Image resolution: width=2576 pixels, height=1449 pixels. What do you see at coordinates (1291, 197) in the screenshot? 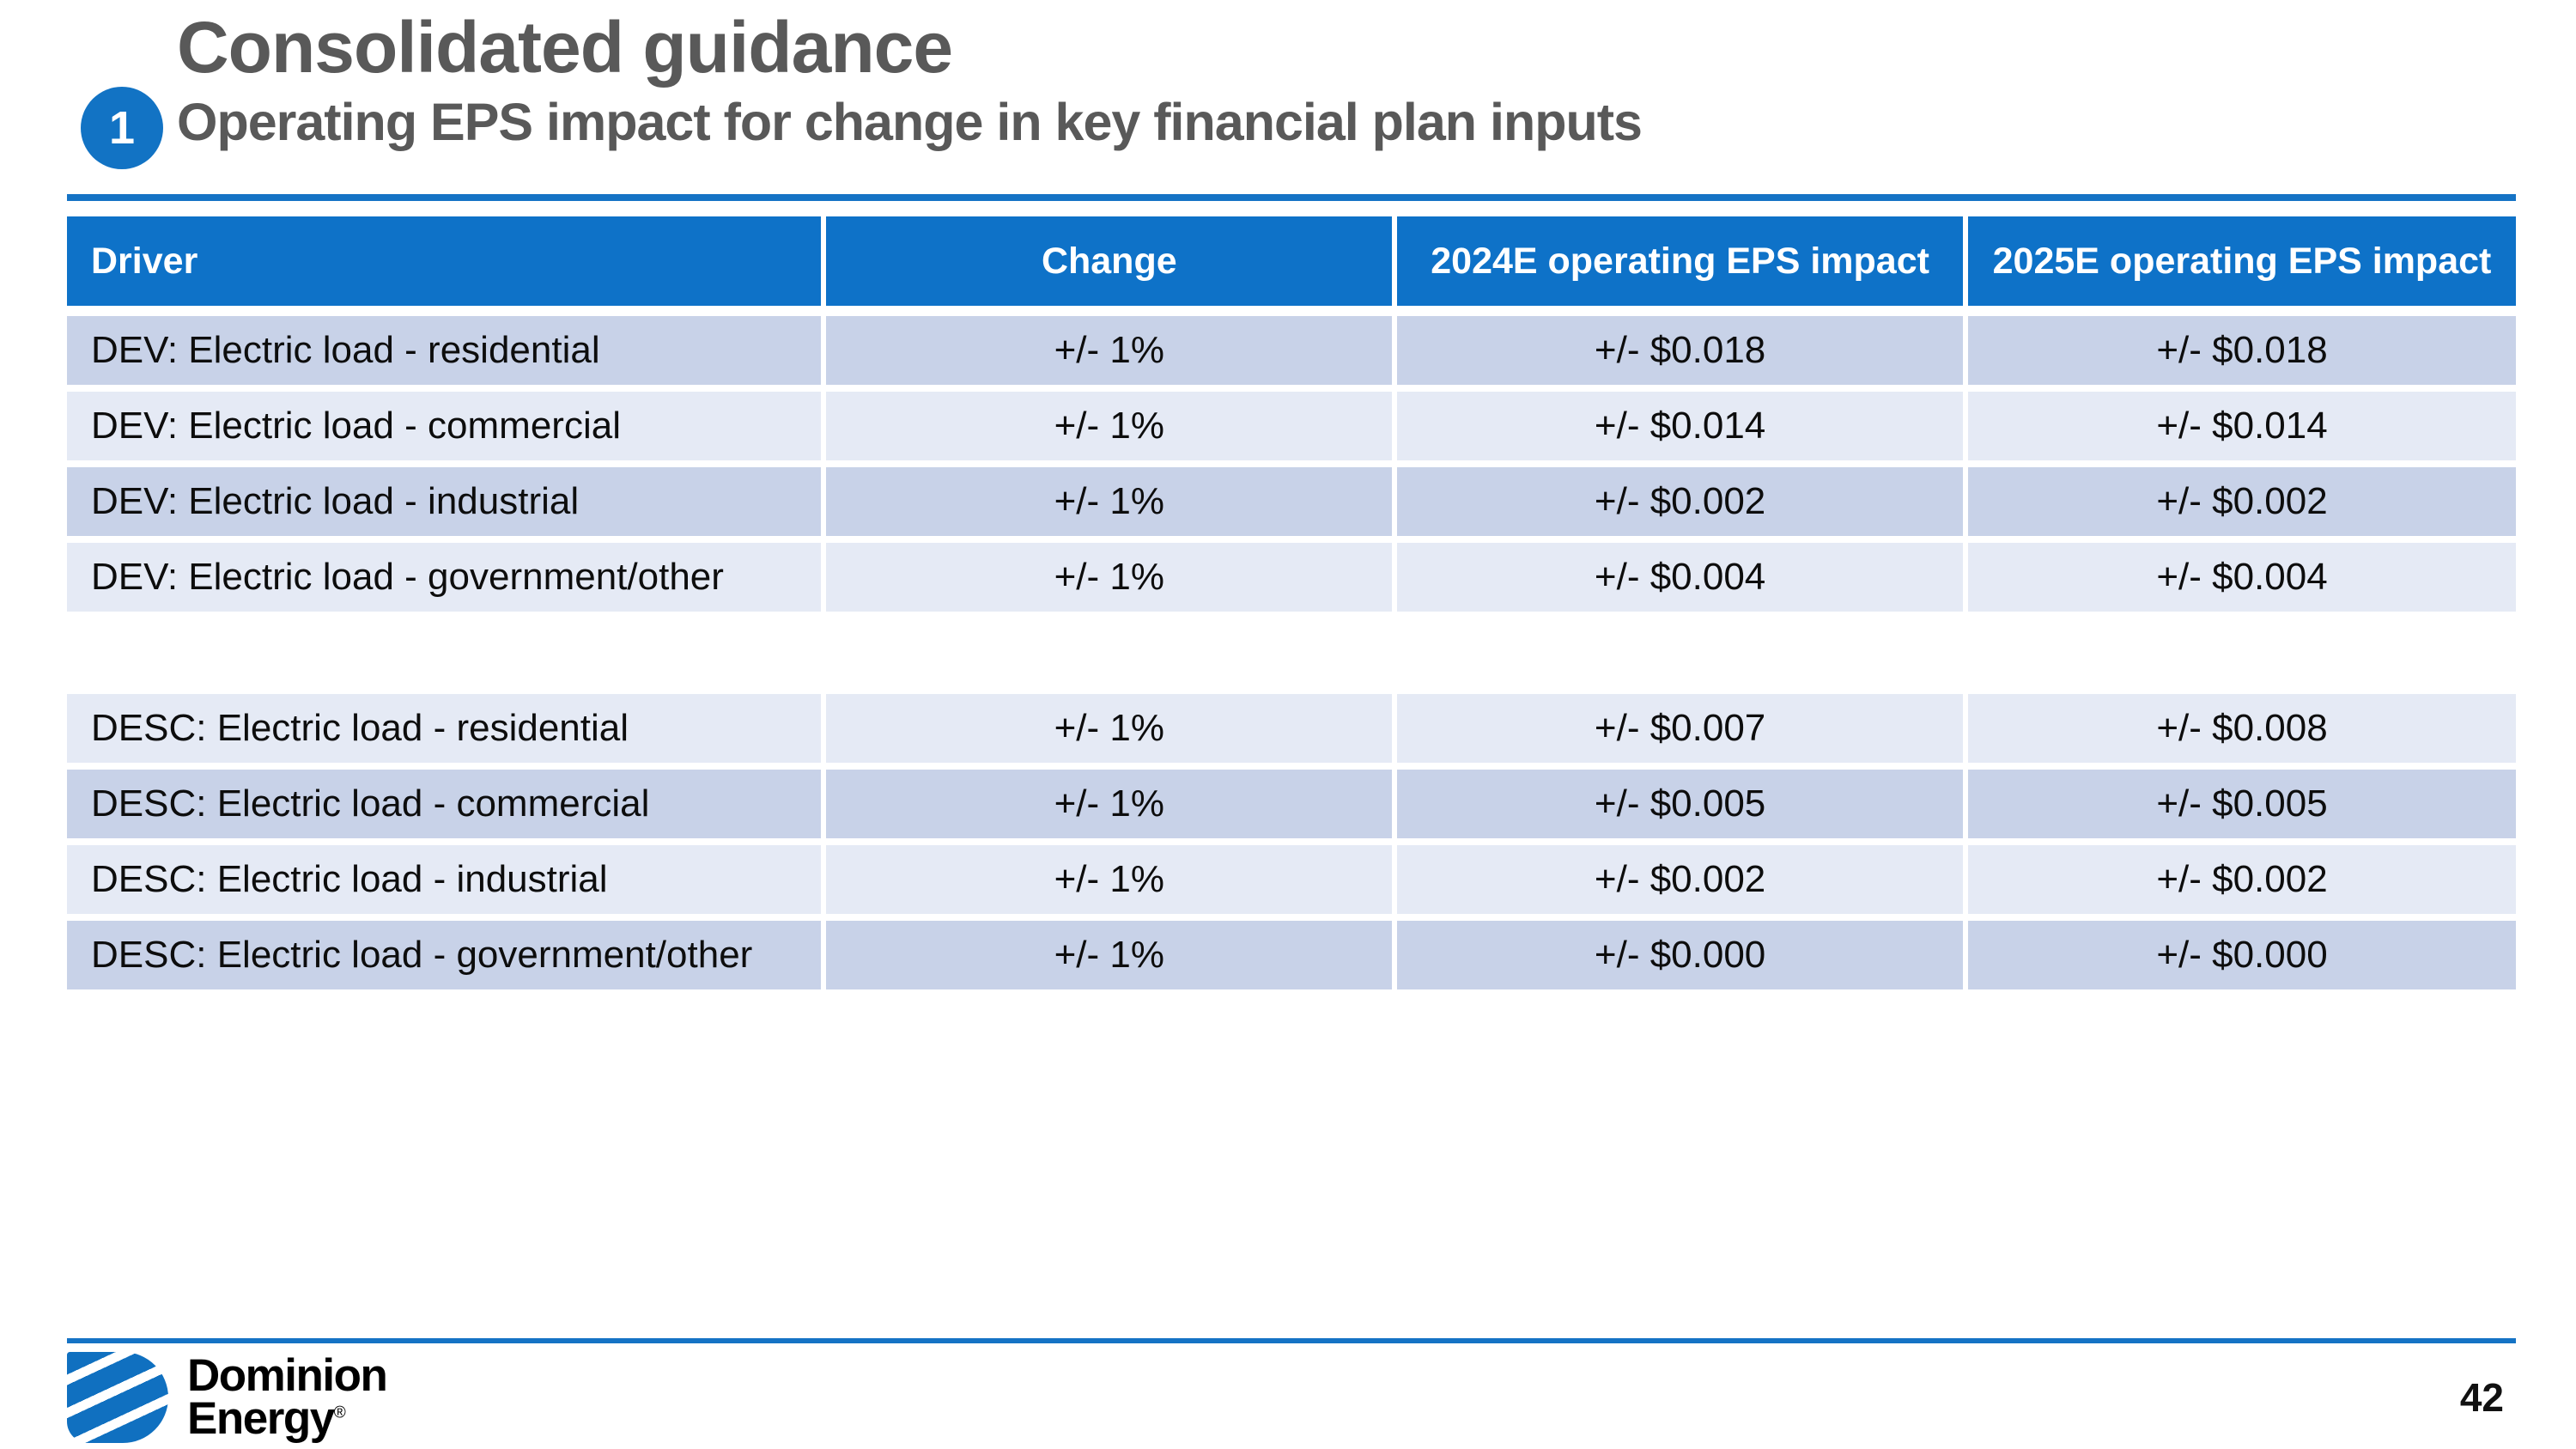
I see `top-divider-rule` at bounding box center [1291, 197].